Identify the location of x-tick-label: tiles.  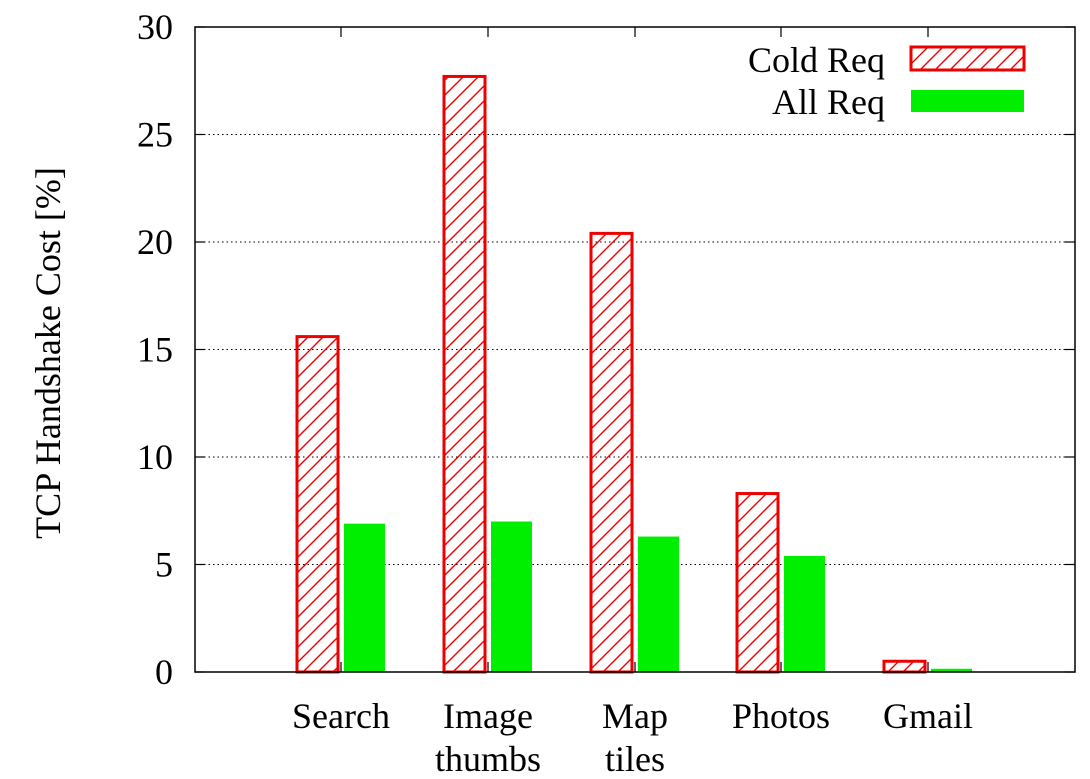
(635, 759).